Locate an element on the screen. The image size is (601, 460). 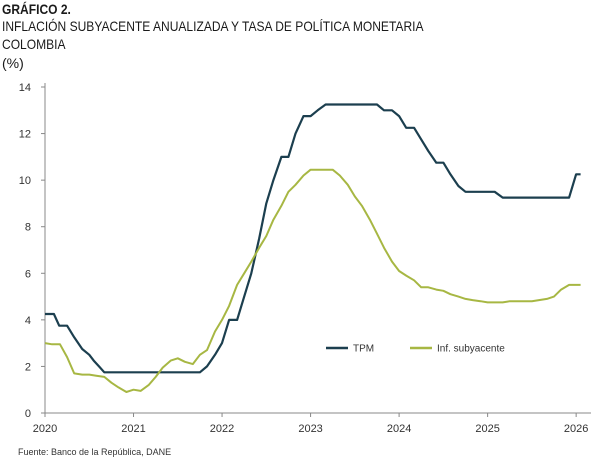
chart-subtitle-country: COLOMBIA is located at coordinates (34, 44).